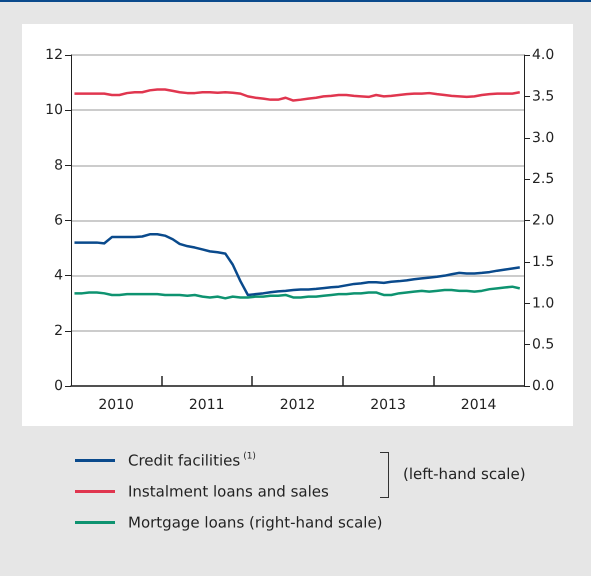  I want to click on y2-tick-label: 0.0, so click(543, 386).